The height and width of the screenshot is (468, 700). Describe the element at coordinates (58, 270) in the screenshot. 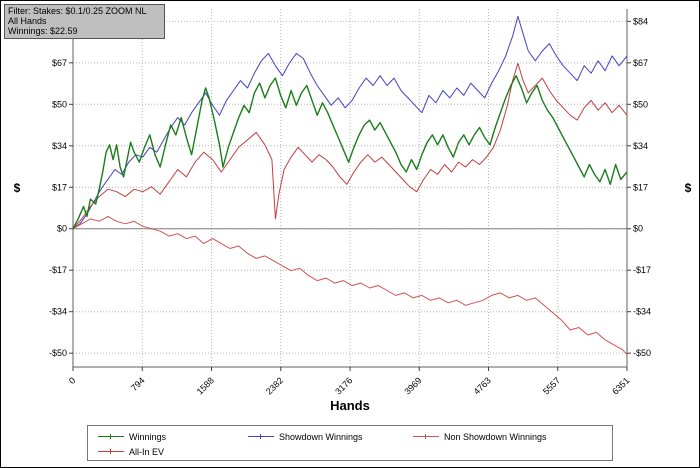

I see `y-tick-label-left: -$17` at that location.